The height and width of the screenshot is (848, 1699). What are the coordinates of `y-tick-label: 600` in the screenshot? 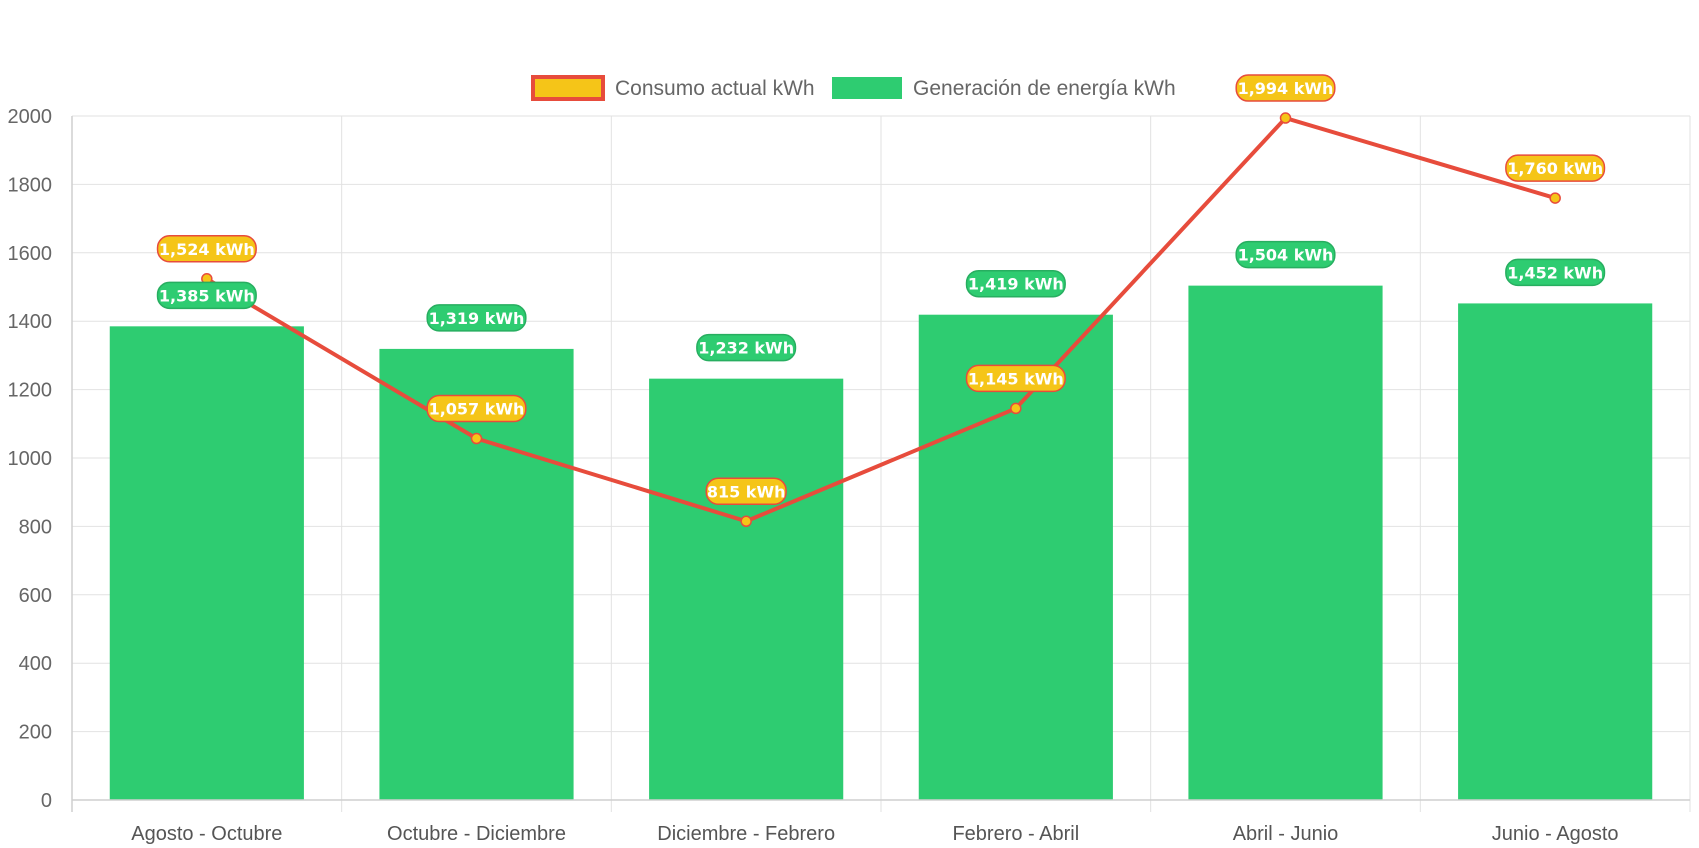 It's located at (35, 596).